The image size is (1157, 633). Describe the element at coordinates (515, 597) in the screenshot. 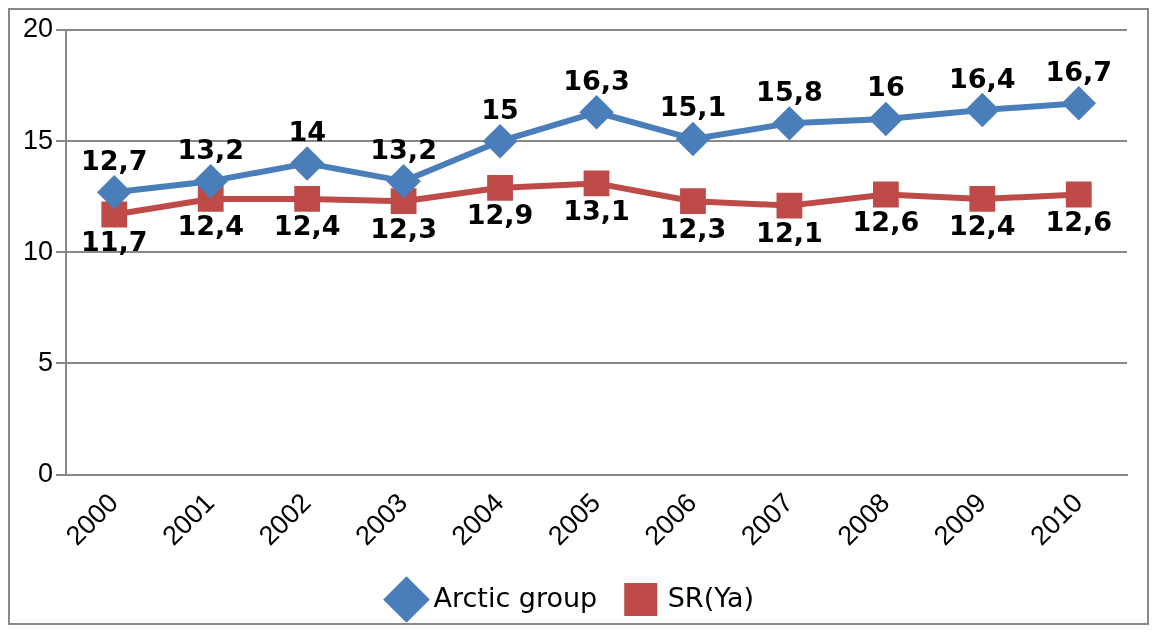

I see `legend-label: Arctic group` at that location.